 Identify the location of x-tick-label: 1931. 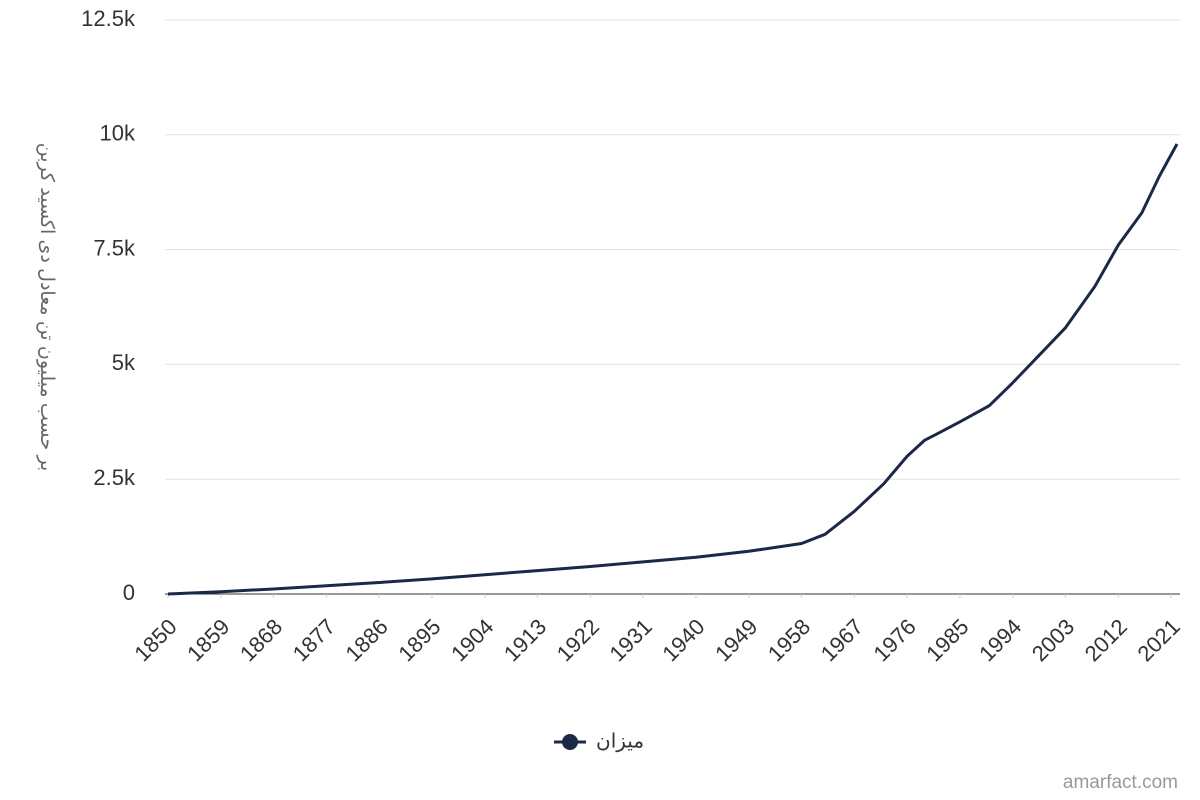
(631, 640).